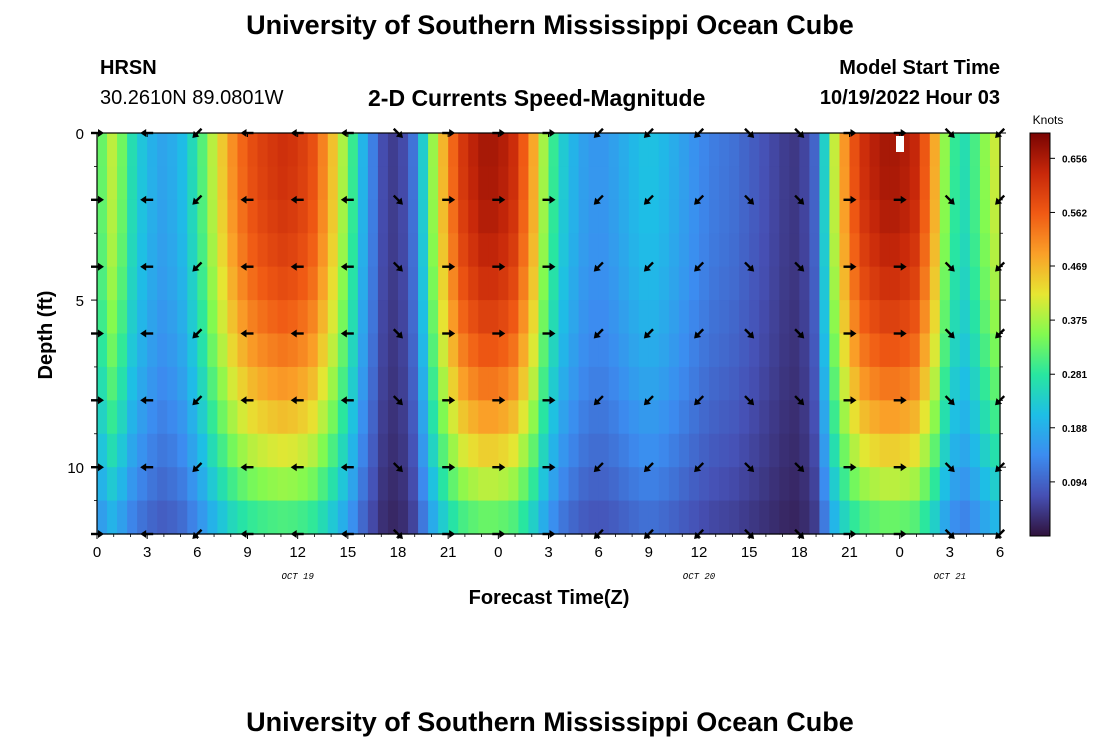 The height and width of the screenshot is (750, 1100). I want to click on colorbar-scale, so click(1040, 334).